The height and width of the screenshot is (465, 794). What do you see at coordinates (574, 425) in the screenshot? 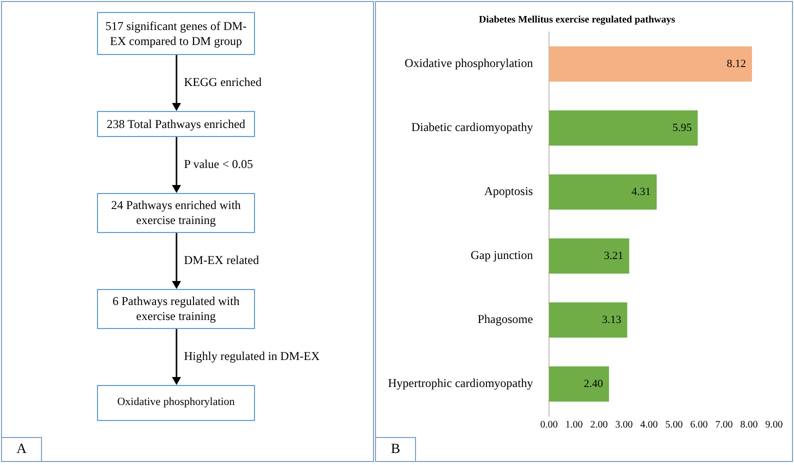
I see `x-tick-label: 1.00` at bounding box center [574, 425].